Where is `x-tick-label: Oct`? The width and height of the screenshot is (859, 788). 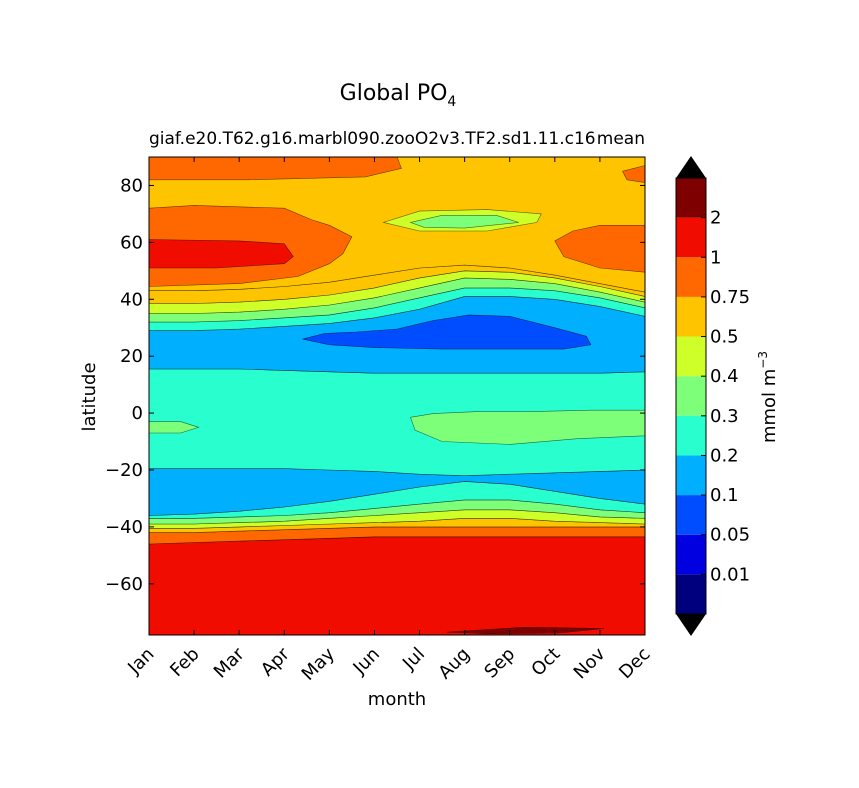 x-tick-label: Oct is located at coordinates (545, 662).